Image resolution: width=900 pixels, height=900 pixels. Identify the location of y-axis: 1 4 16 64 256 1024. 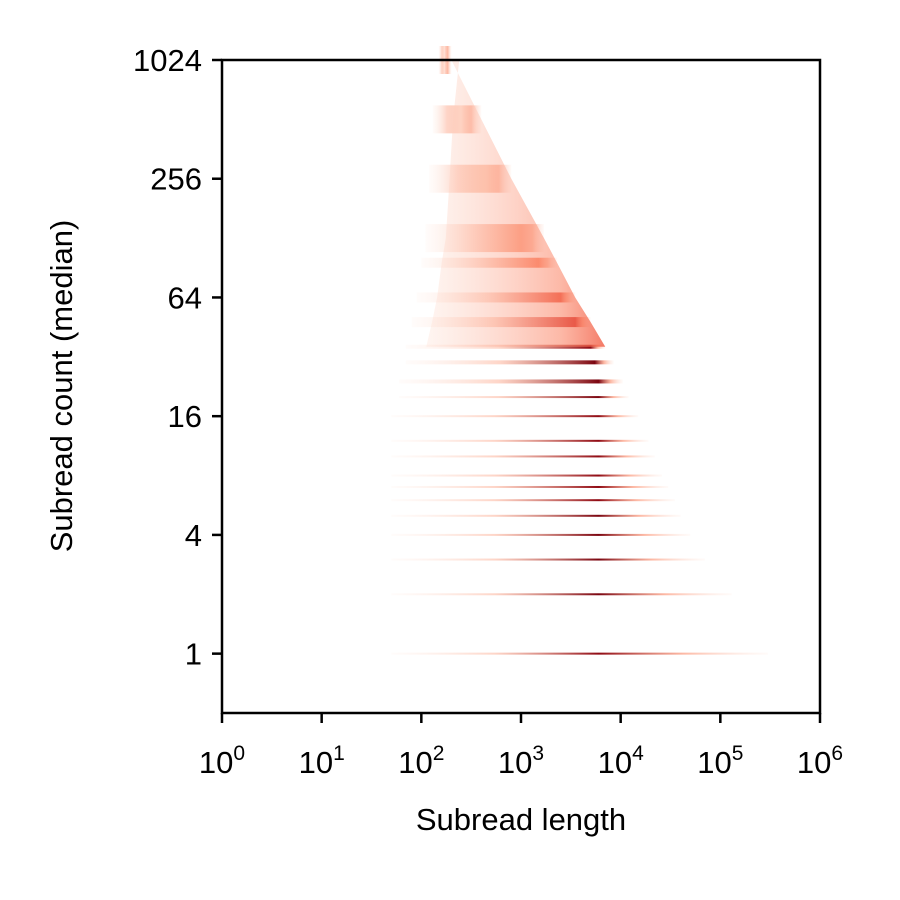
(177, 357).